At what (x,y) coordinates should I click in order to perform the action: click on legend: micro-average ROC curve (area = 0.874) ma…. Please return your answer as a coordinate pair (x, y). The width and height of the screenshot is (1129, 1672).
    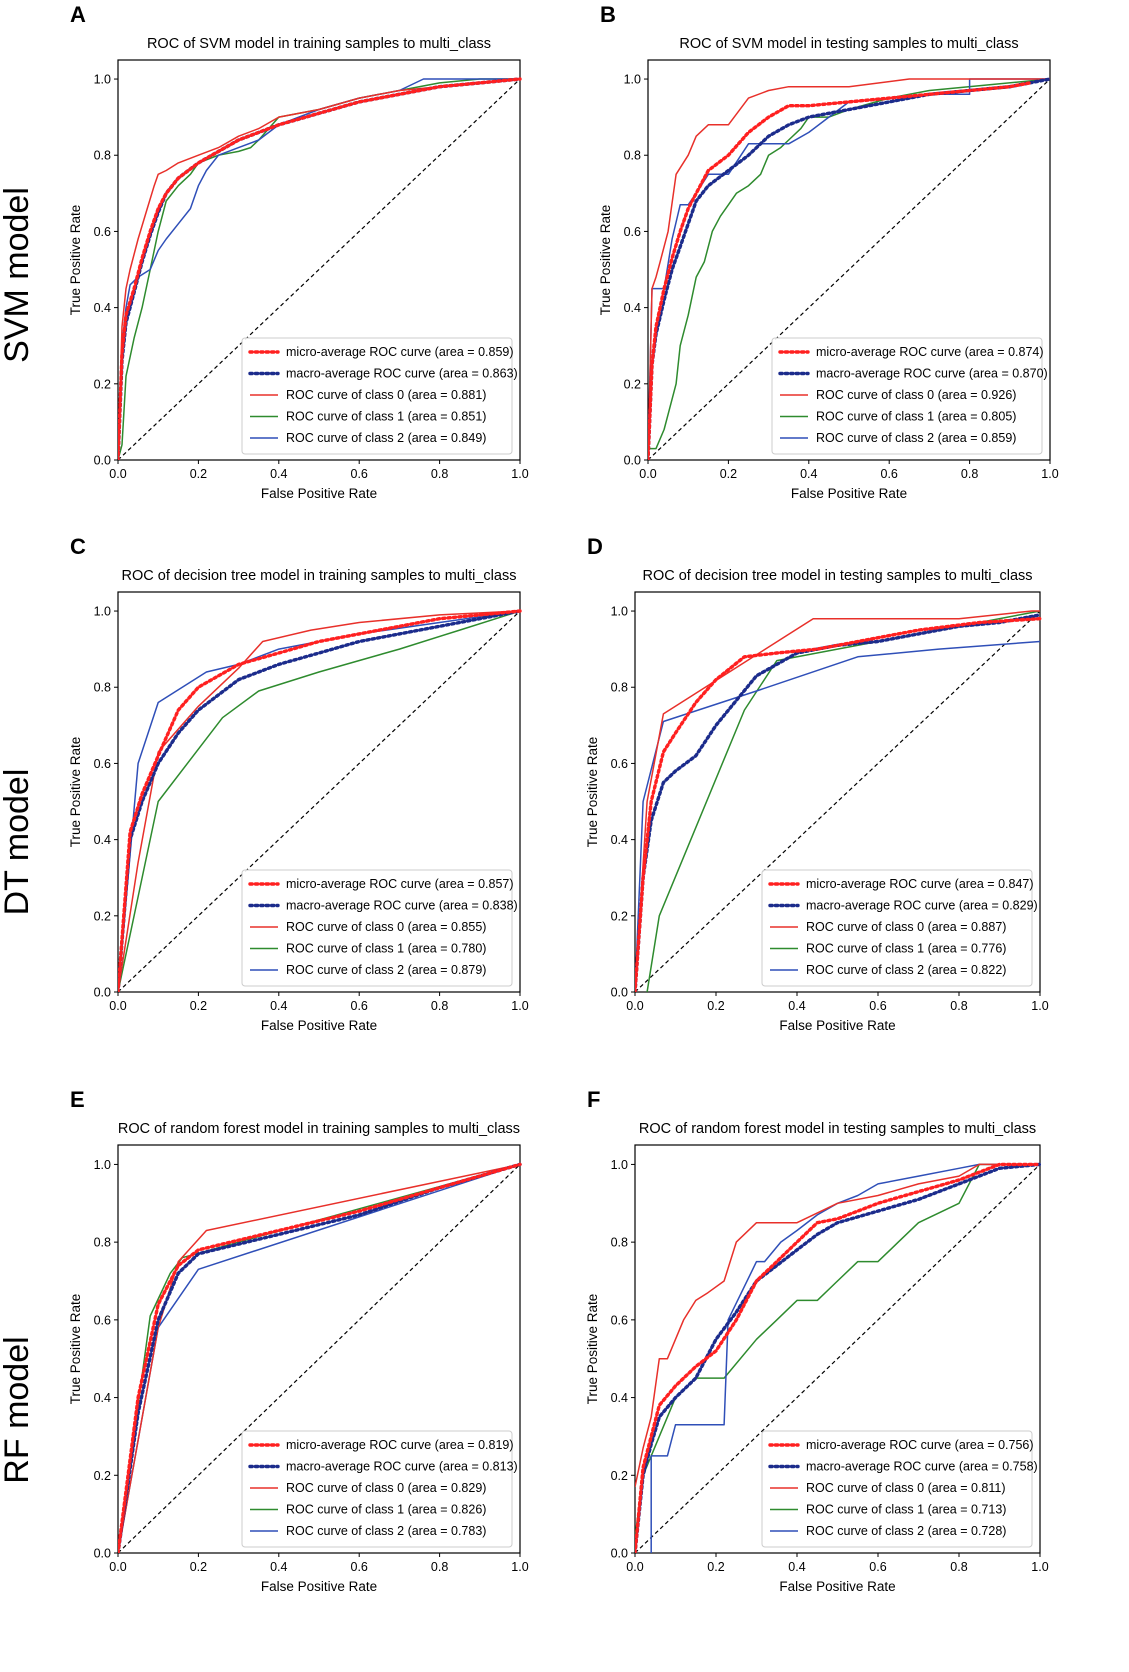
    Looking at the image, I should click on (909, 396).